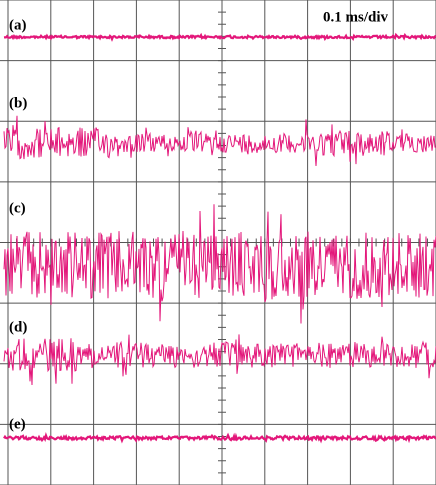 The image size is (436, 485). I want to click on trace-label: (b), so click(18, 103).